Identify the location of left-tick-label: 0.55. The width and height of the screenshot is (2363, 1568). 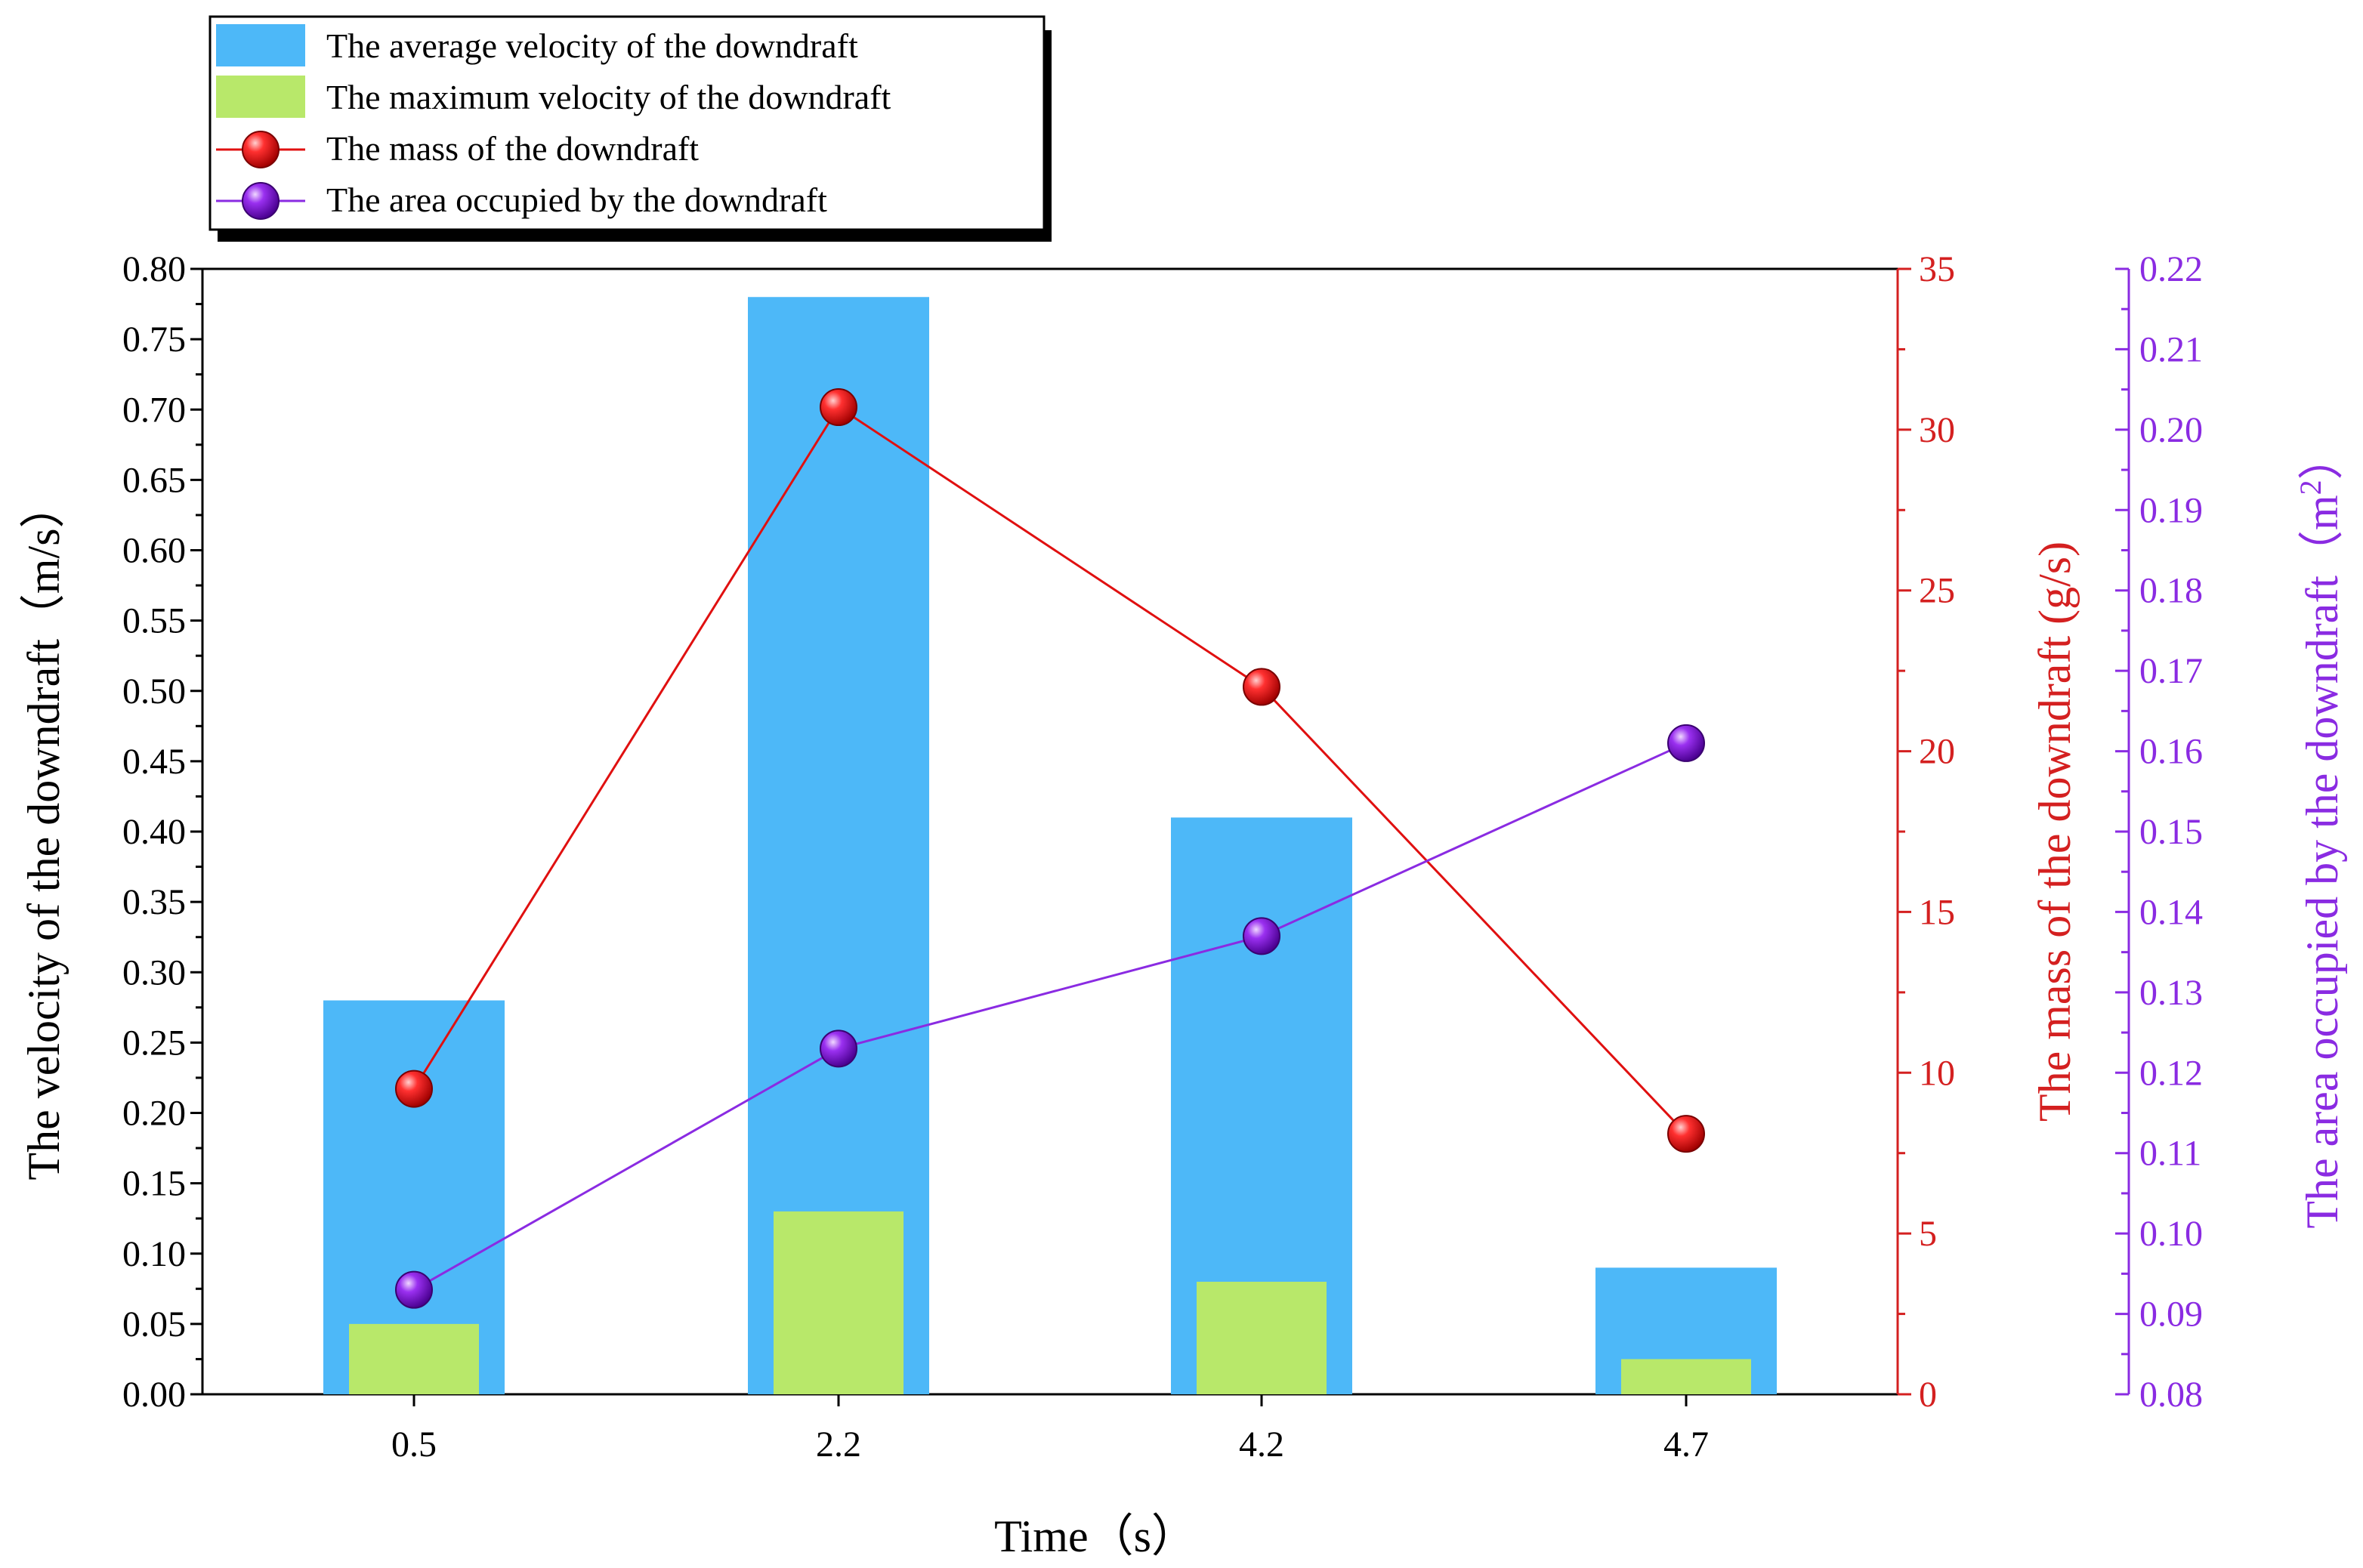
(154, 621).